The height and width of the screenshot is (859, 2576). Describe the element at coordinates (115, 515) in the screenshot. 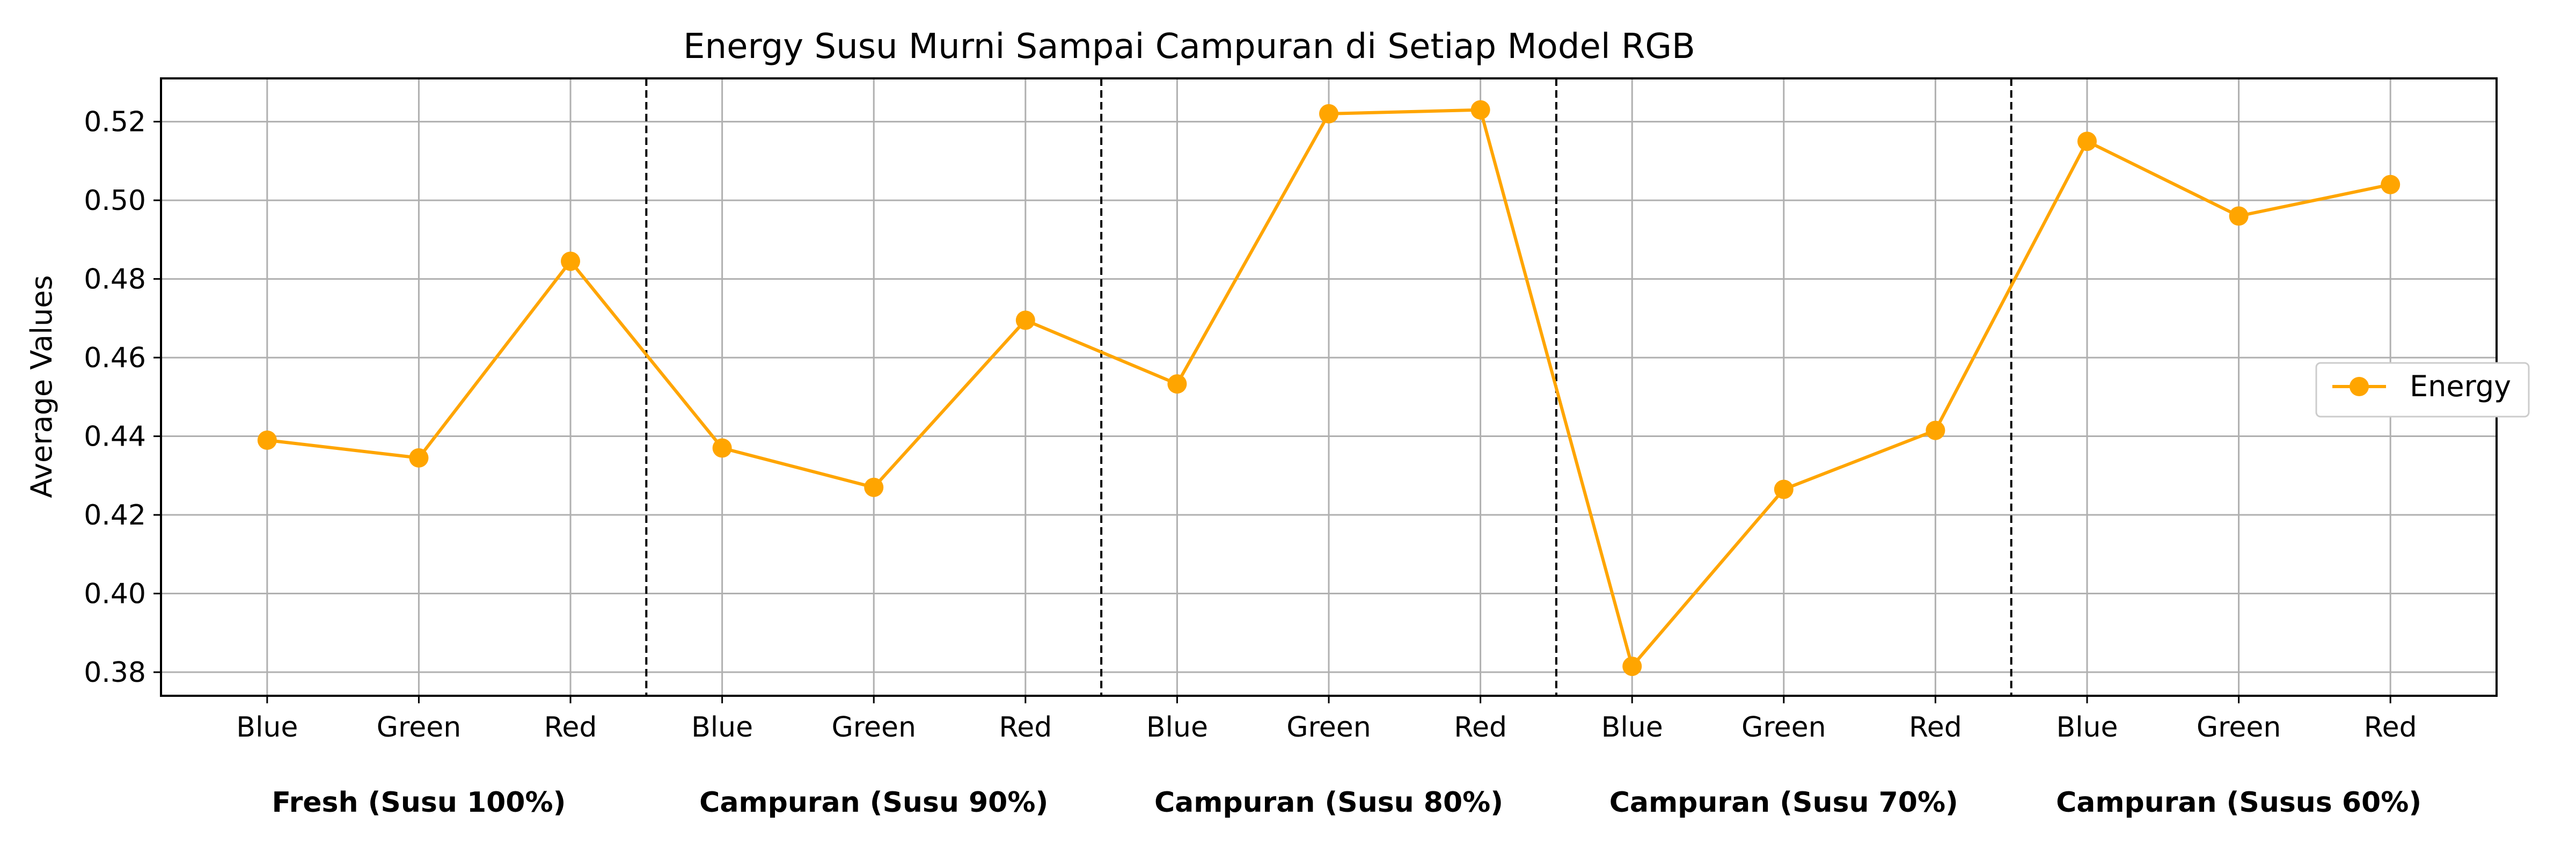

I see `y-tick-label: 0.42` at that location.